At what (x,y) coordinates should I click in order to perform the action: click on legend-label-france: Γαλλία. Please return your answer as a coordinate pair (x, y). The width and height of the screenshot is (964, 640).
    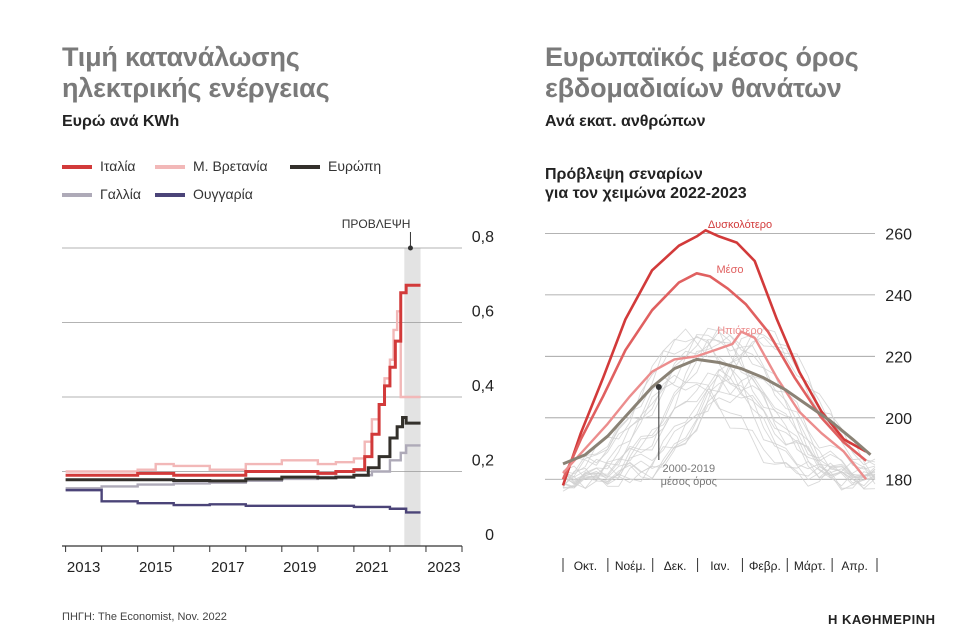
    Looking at the image, I should click on (121, 194).